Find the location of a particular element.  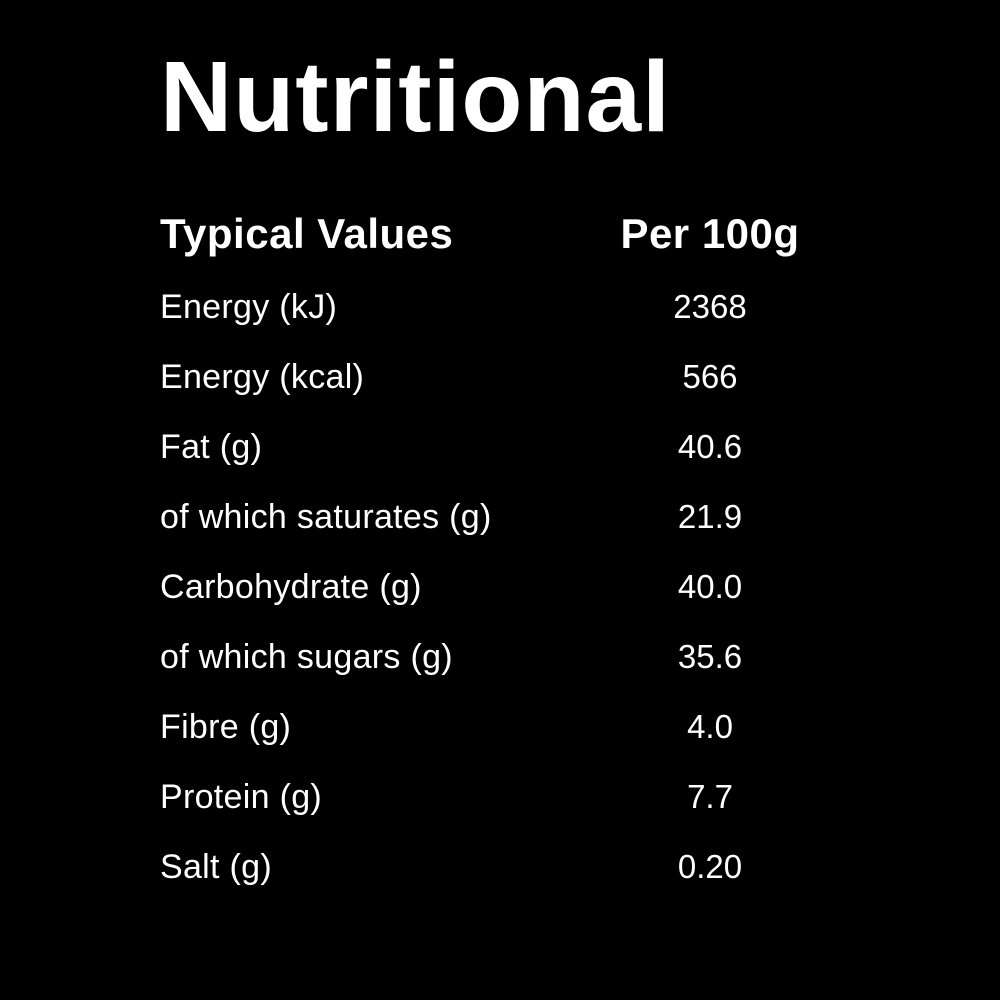

row-label: of which saturates (g) is located at coordinates (326, 516).